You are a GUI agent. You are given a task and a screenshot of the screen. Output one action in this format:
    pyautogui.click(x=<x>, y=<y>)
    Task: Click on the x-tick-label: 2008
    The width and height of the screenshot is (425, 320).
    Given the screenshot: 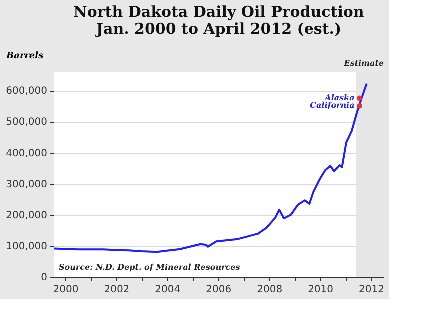 What is the action you would take?
    pyautogui.click(x=270, y=290)
    